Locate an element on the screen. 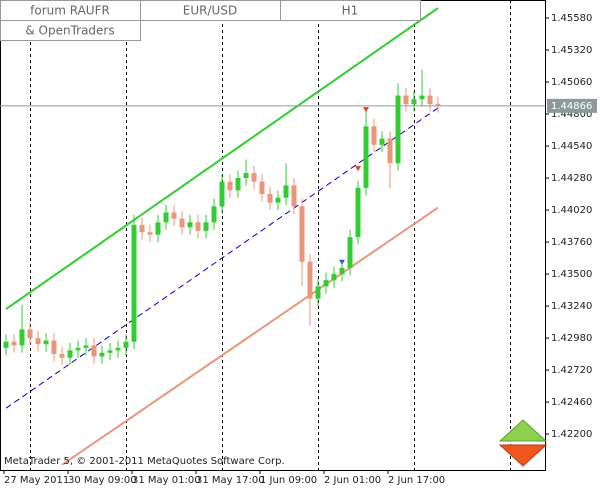 The width and height of the screenshot is (600, 490). current-price-label: 1.44866 is located at coordinates (571, 106).